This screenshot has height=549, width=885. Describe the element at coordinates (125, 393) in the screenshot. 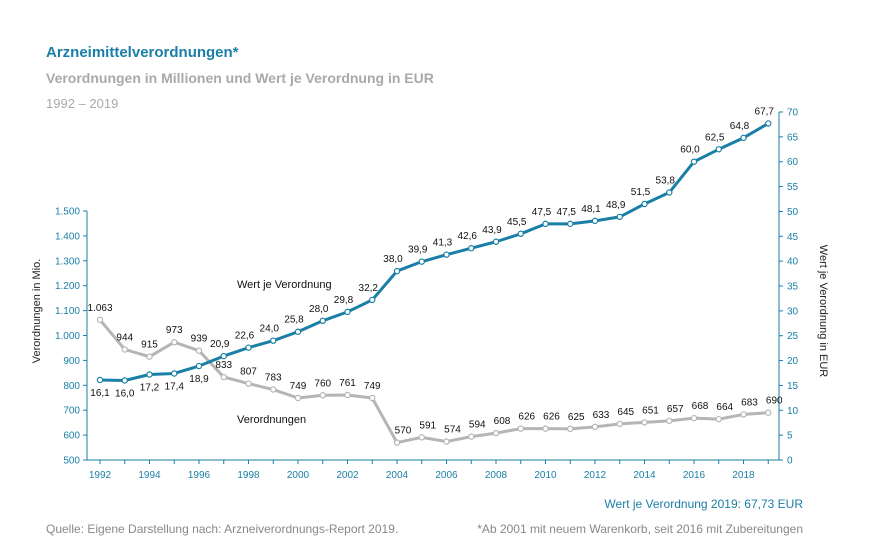

I see `wert-data-label: 16,0` at that location.